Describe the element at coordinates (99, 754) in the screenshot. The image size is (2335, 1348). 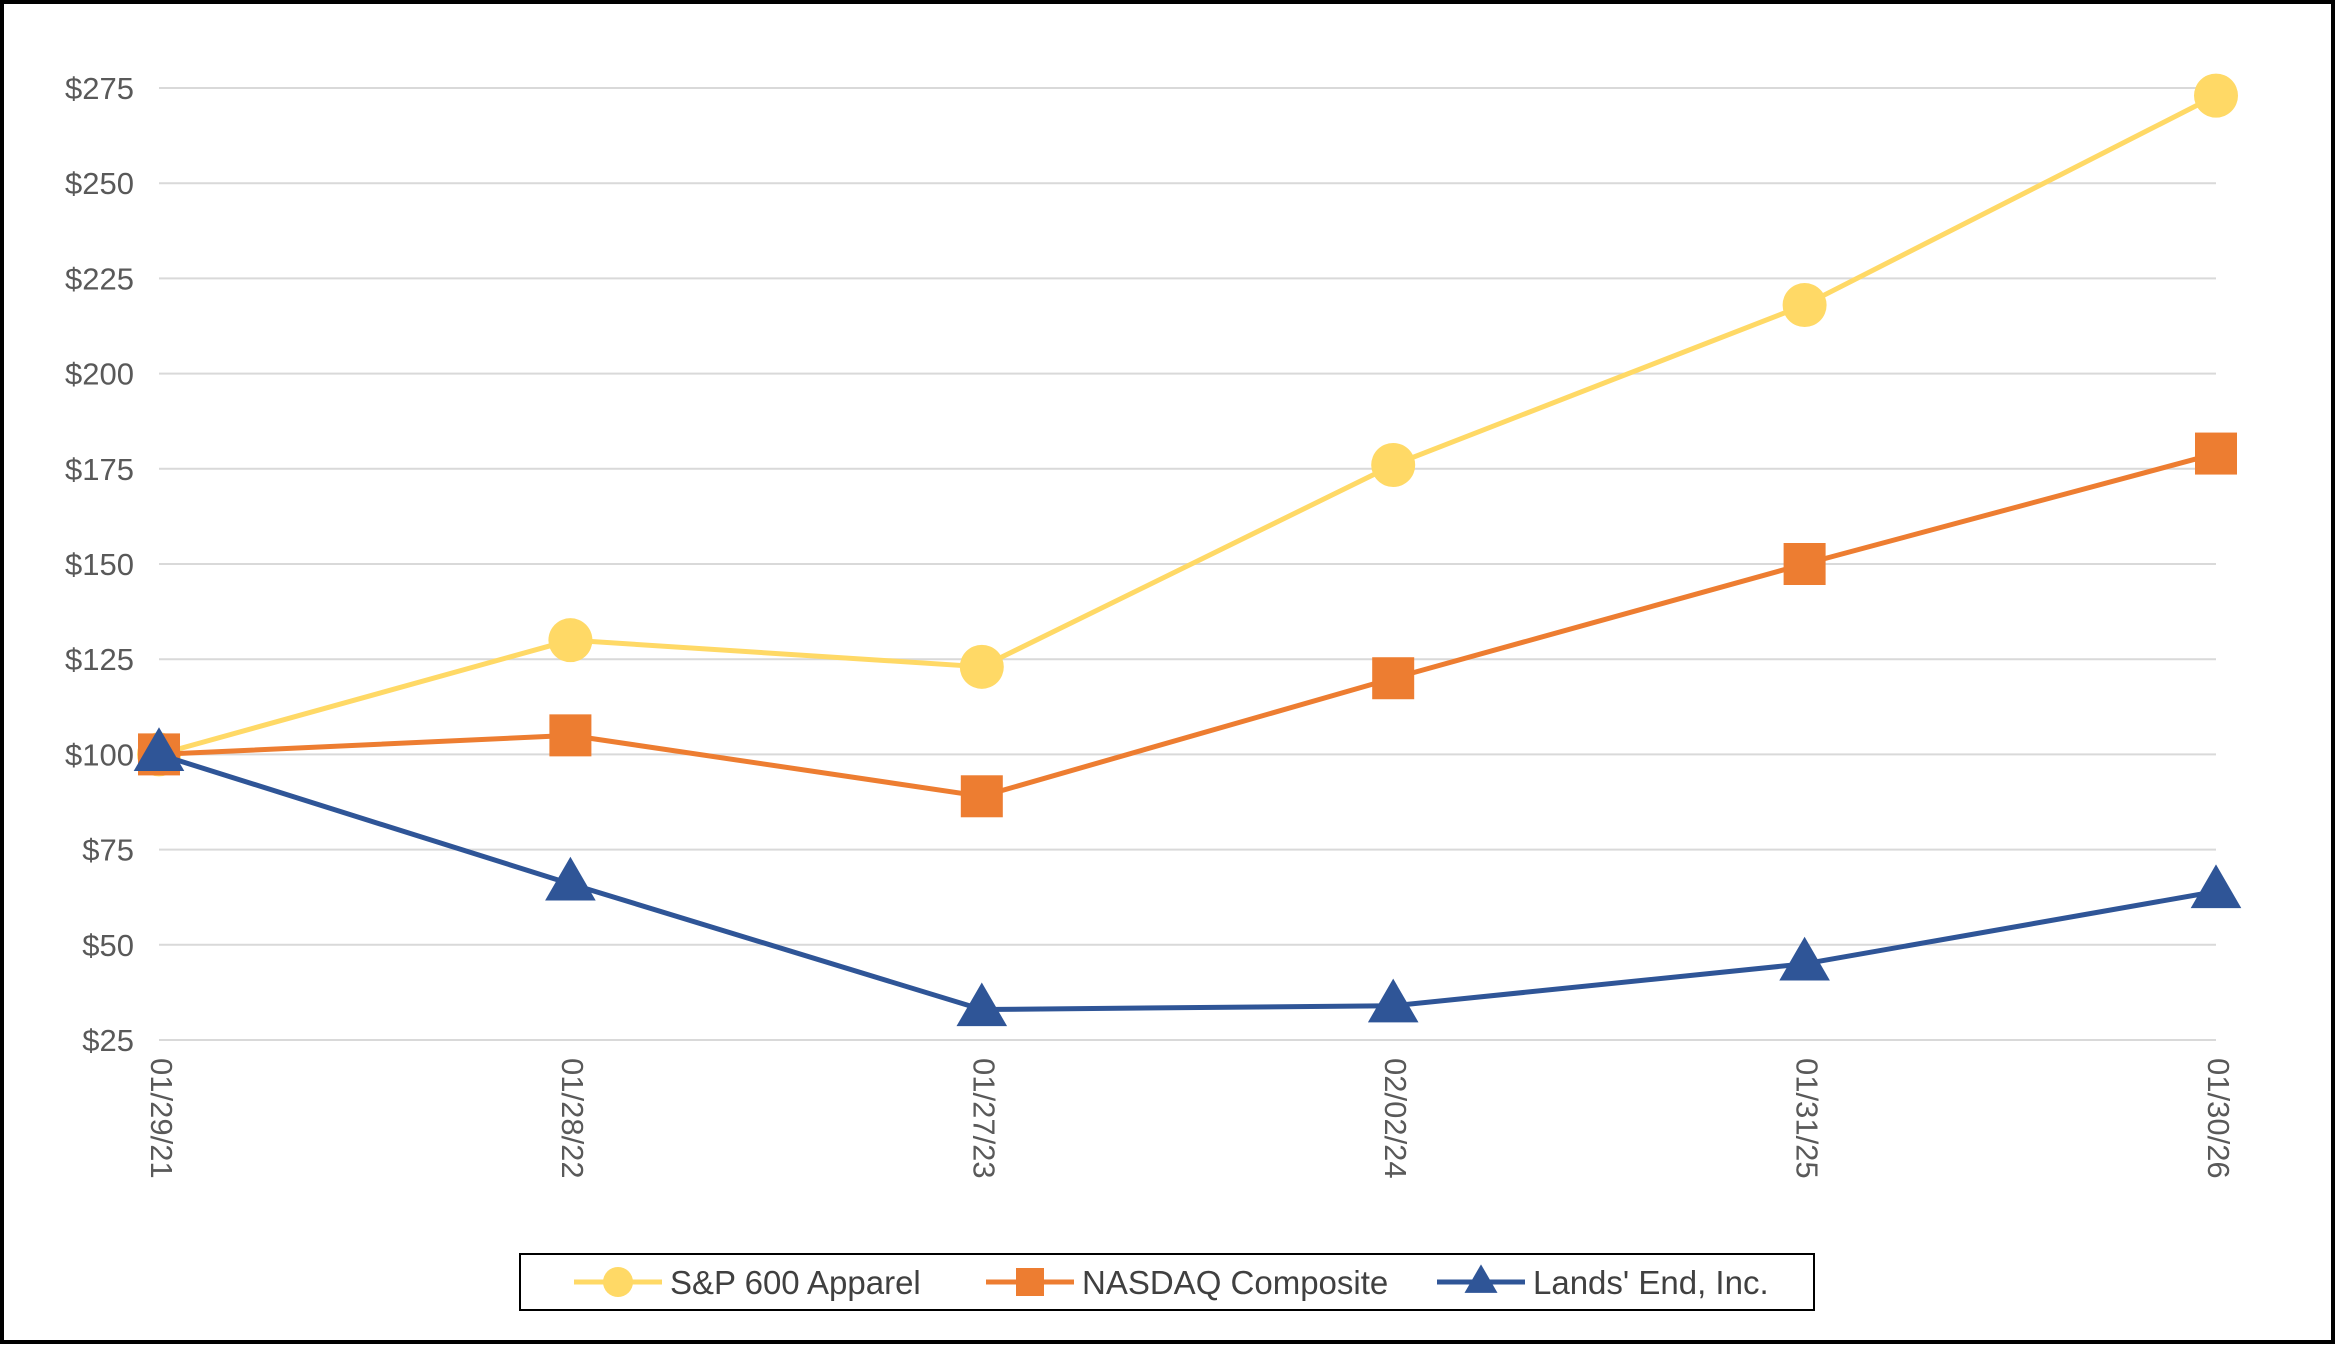
I see `y-tick-label: $100` at that location.